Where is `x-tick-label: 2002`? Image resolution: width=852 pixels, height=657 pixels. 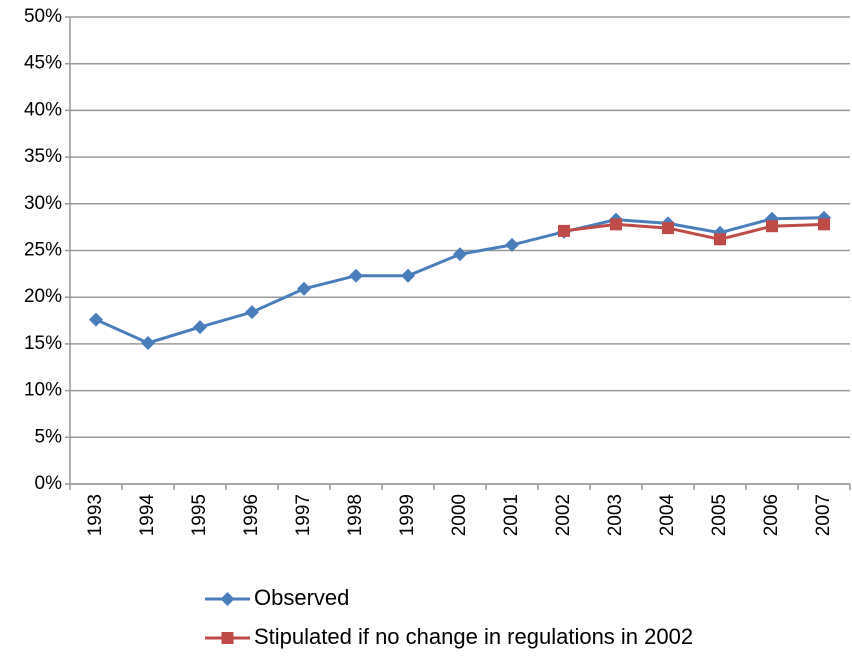
x-tick-label: 2002 is located at coordinates (563, 515).